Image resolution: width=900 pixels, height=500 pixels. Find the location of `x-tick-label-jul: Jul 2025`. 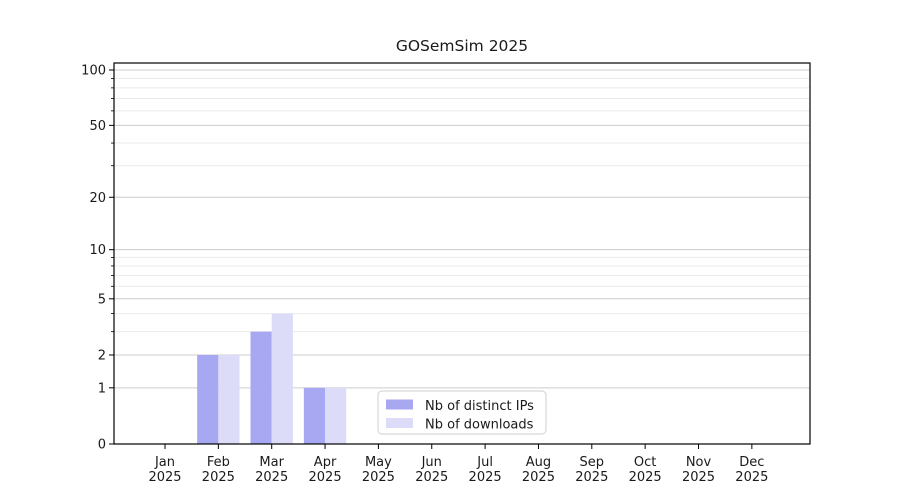

x-tick-label-jul: Jul 2025 is located at coordinates (485, 470).